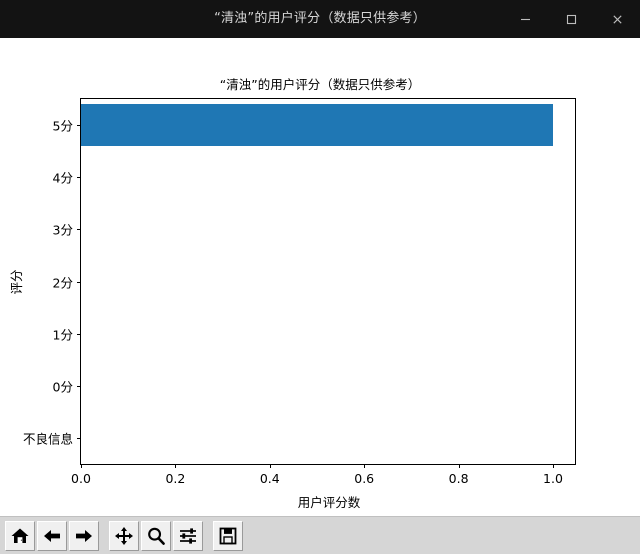  What do you see at coordinates (617, 19) in the screenshot?
I see `close-button` at bounding box center [617, 19].